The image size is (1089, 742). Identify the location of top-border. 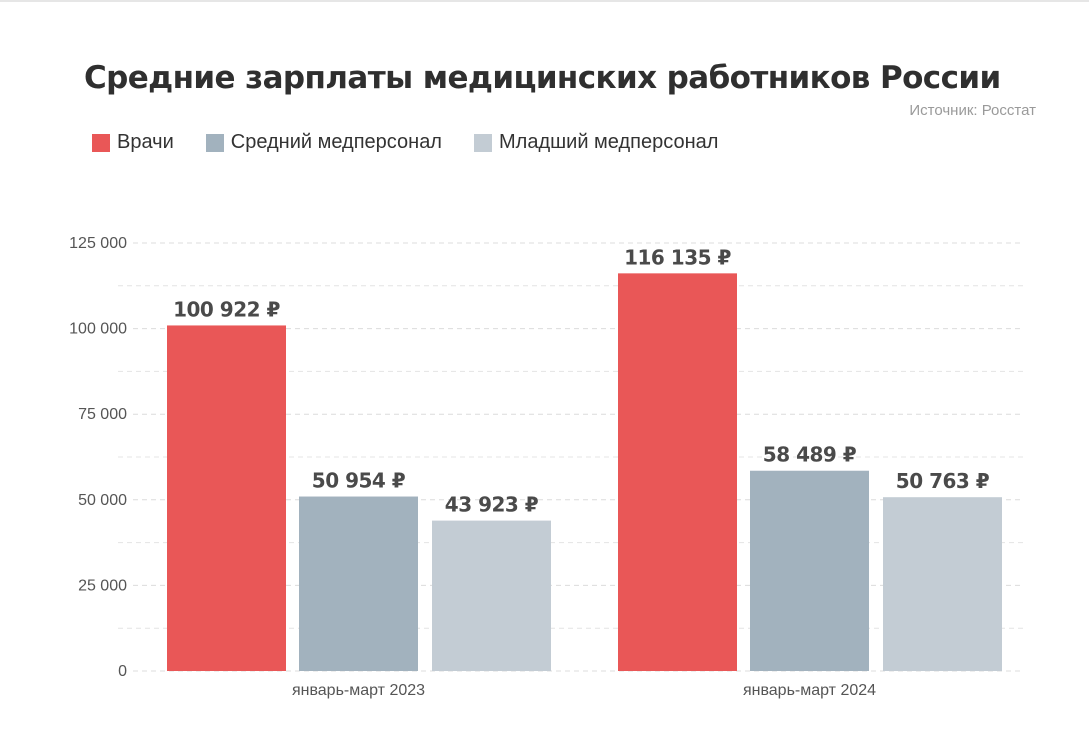
(544, 1).